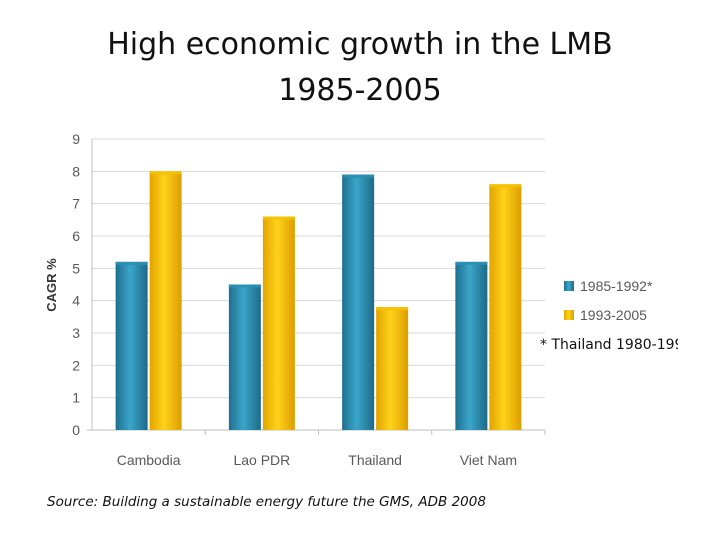  I want to click on footnote: * Thailand 1980-1992, so click(609, 347).